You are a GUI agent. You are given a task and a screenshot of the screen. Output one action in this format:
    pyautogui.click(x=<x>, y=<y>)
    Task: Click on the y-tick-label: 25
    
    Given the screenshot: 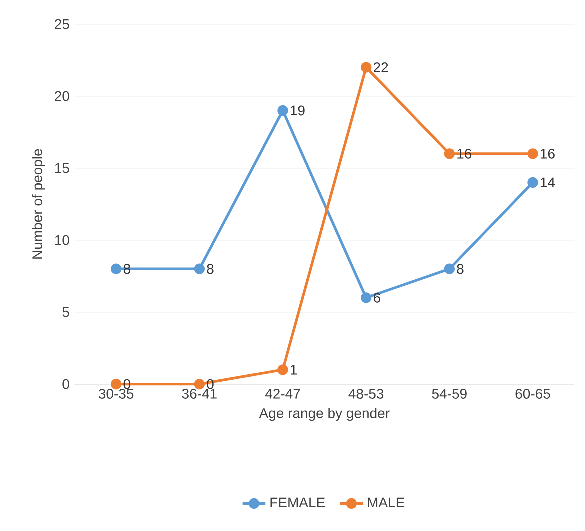 What is the action you would take?
    pyautogui.click(x=62, y=24)
    